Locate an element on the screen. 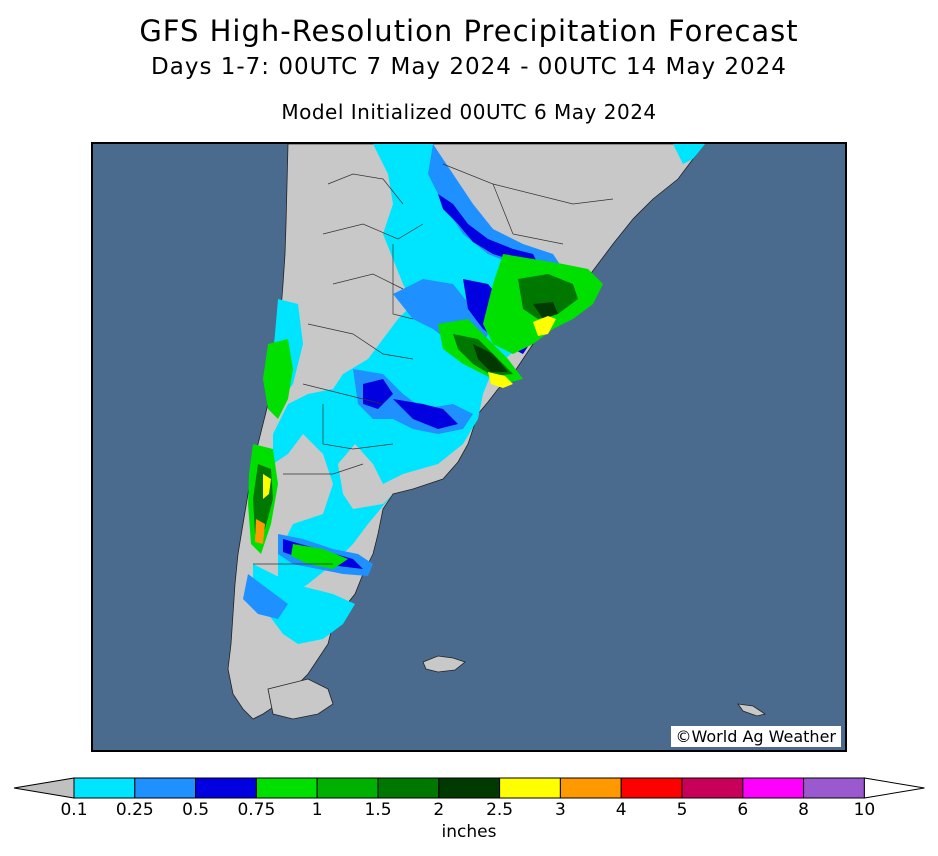 Image resolution: width=938 pixels, height=856 pixels. precip-yellow is located at coordinates (409, 407).